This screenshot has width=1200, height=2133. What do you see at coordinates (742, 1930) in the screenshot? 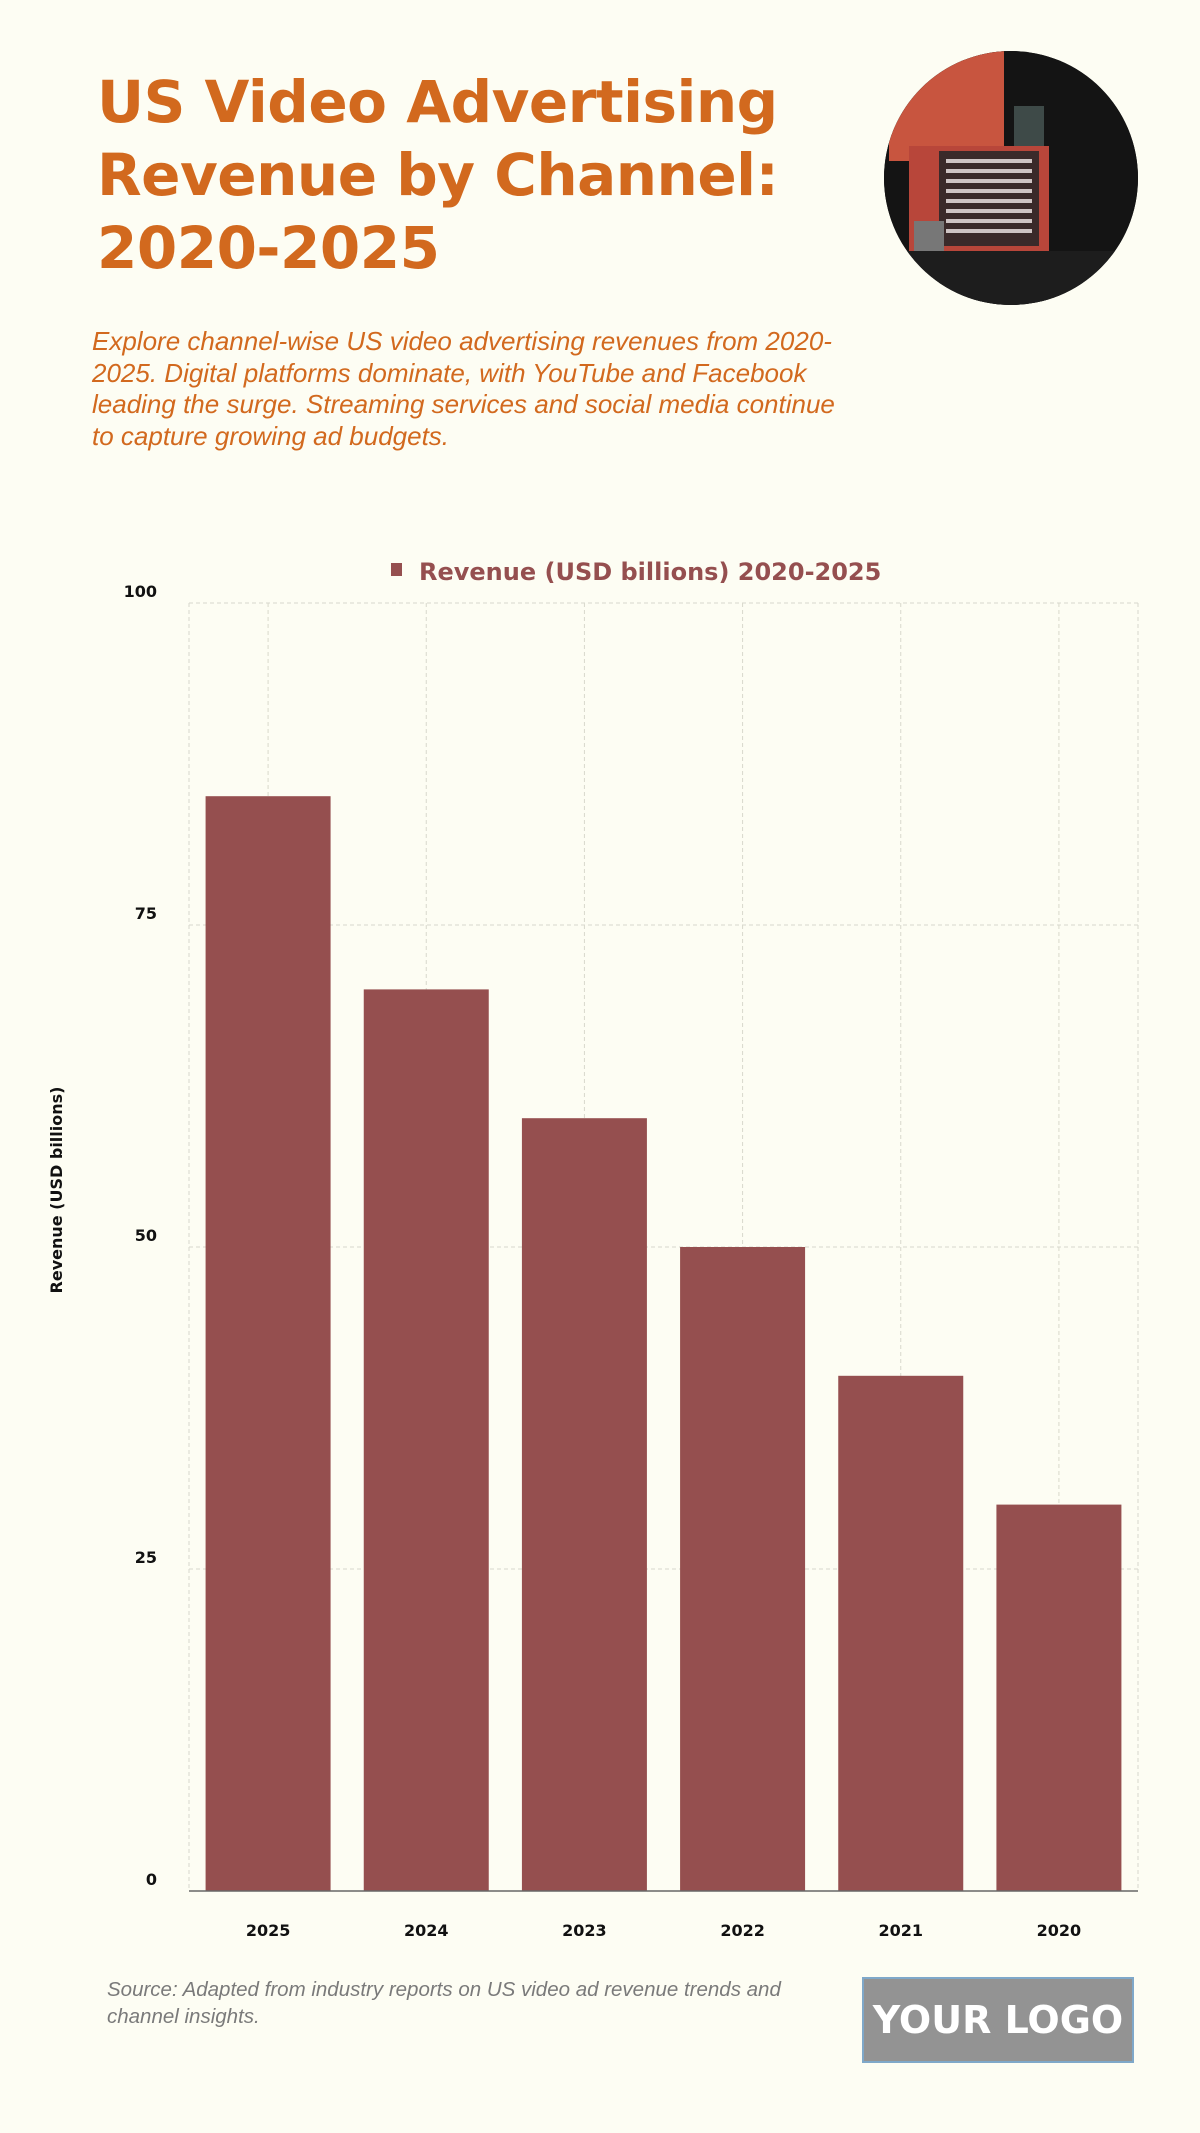
I see `x-tick-label: 2022` at bounding box center [742, 1930].